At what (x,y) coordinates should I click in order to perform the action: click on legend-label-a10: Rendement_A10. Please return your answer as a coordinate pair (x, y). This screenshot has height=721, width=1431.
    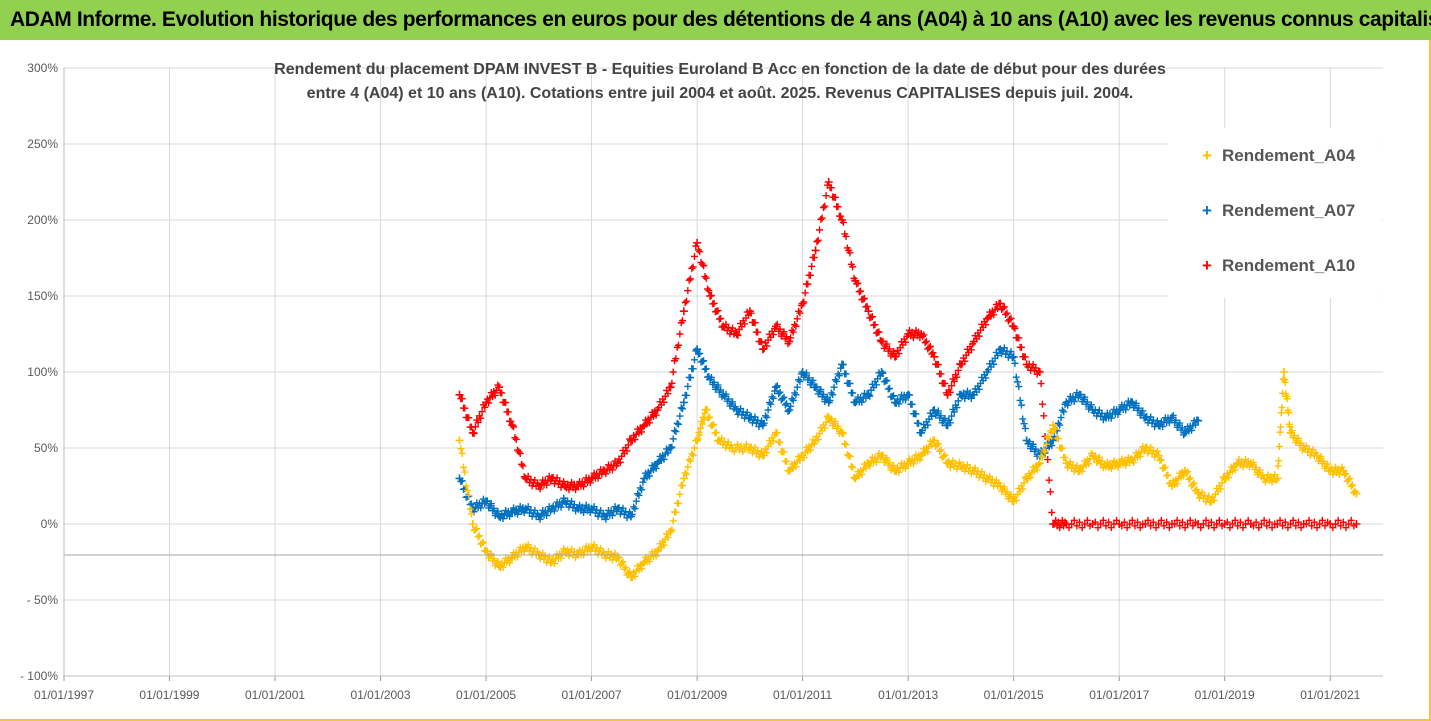
    Looking at the image, I should click on (1289, 265).